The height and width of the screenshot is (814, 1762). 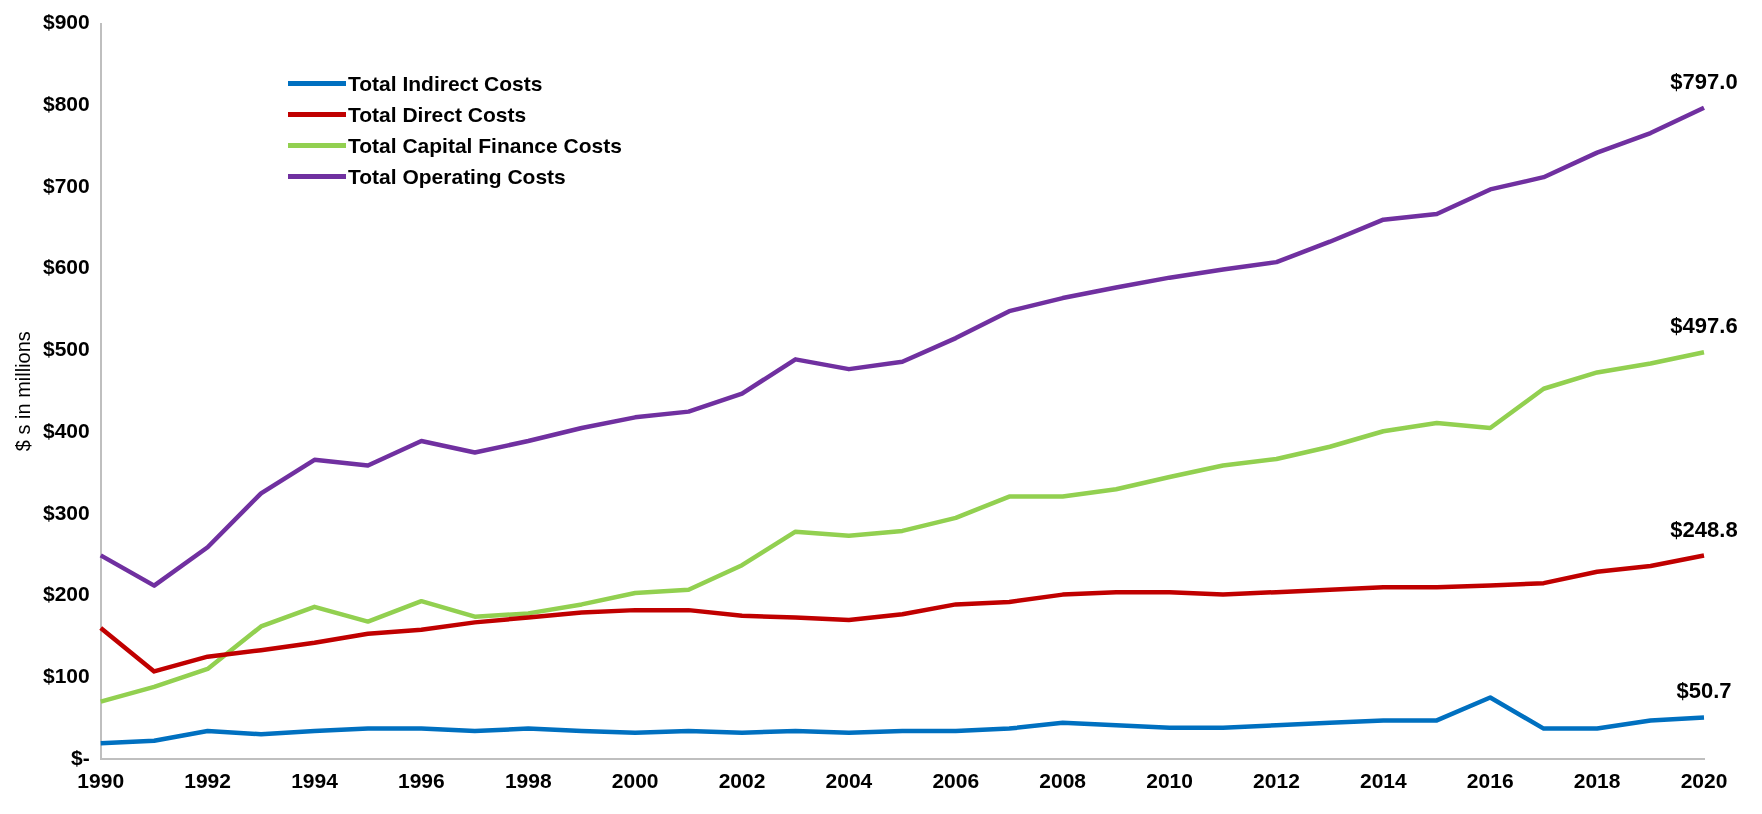 I want to click on y-tick-label: $900, so click(x=66, y=22).